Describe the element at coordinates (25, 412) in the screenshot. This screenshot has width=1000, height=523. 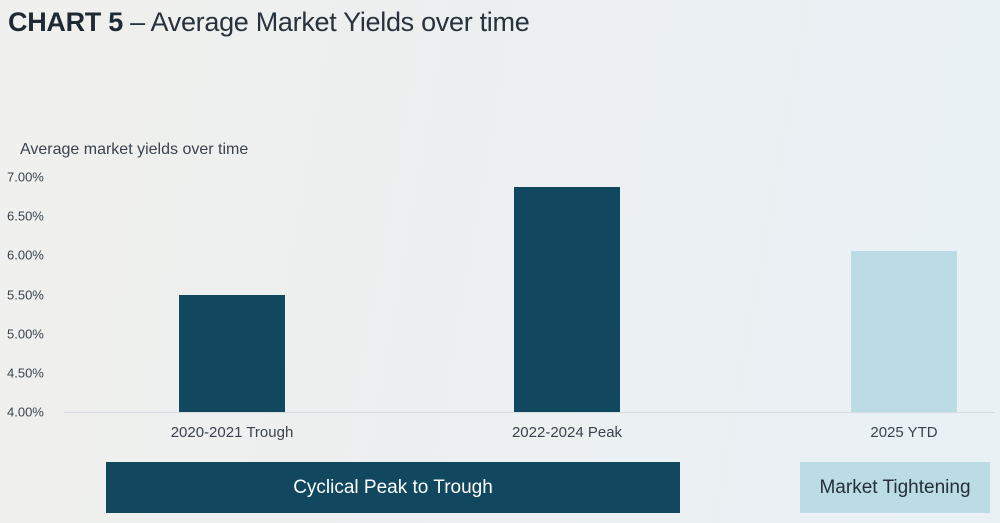
I see `y-axis-tick-label: 4.00%` at that location.